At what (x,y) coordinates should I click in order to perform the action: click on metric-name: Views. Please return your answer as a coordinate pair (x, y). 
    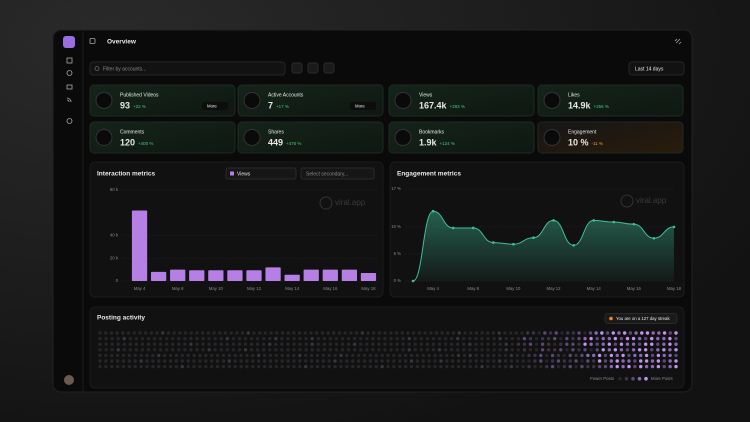
    Looking at the image, I should click on (244, 174).